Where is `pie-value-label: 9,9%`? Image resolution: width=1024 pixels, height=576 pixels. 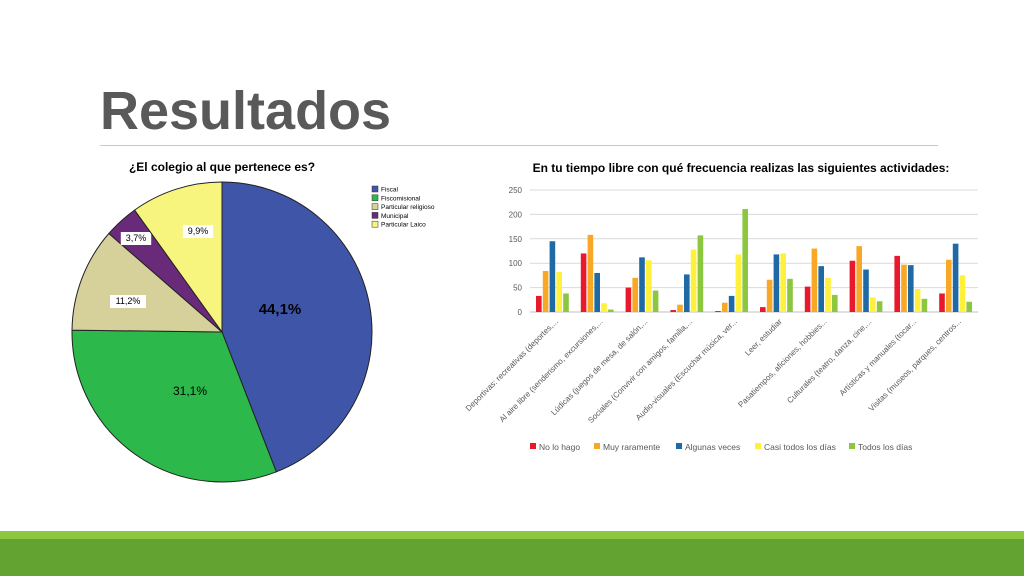 pie-value-label: 9,9% is located at coordinates (198, 231).